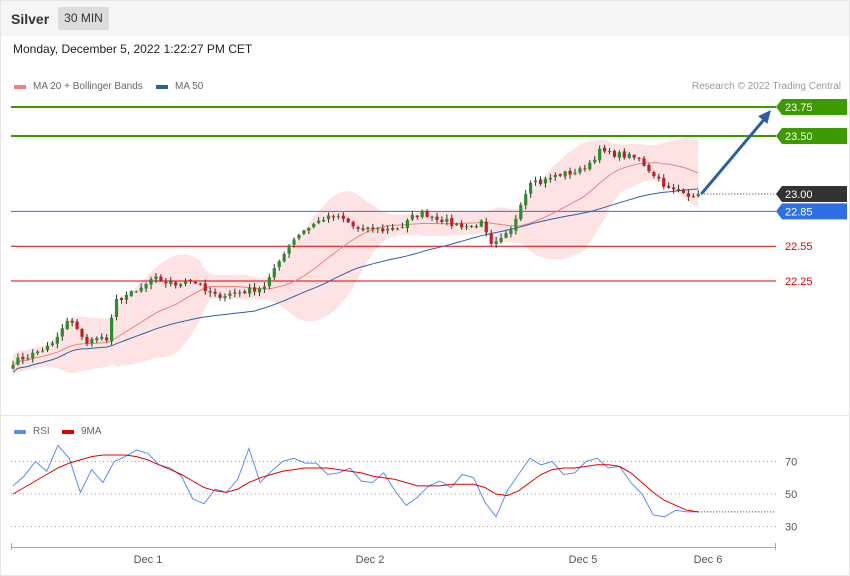 This screenshot has width=850, height=576. I want to click on level-label-22-55: 22.55, so click(799, 247).